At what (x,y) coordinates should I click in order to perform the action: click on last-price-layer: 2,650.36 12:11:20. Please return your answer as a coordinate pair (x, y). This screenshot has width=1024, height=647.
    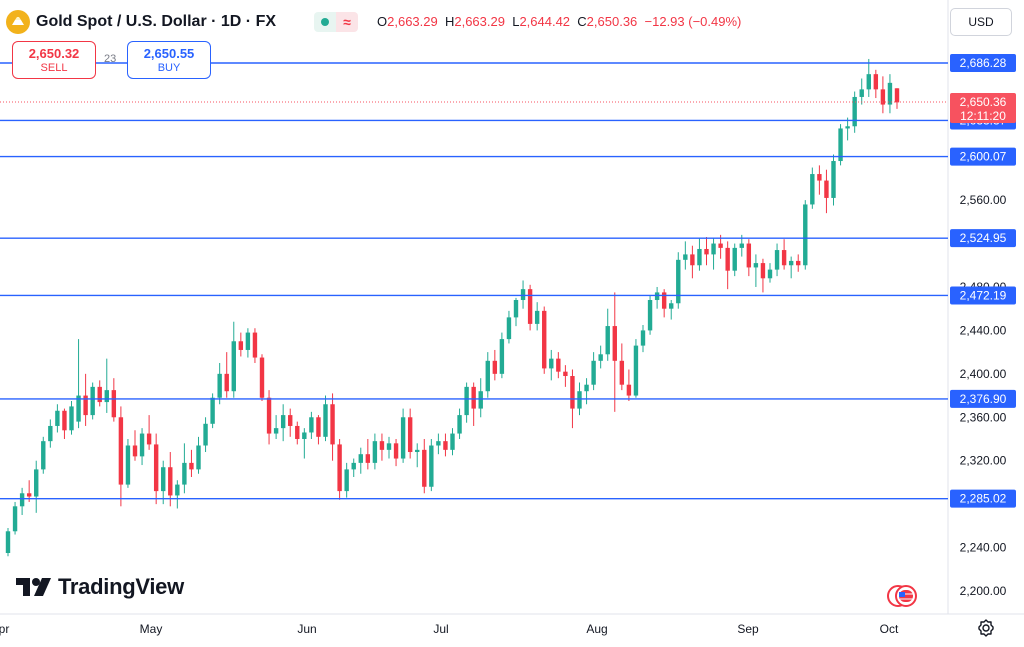
    Looking at the image, I should click on (508, 108).